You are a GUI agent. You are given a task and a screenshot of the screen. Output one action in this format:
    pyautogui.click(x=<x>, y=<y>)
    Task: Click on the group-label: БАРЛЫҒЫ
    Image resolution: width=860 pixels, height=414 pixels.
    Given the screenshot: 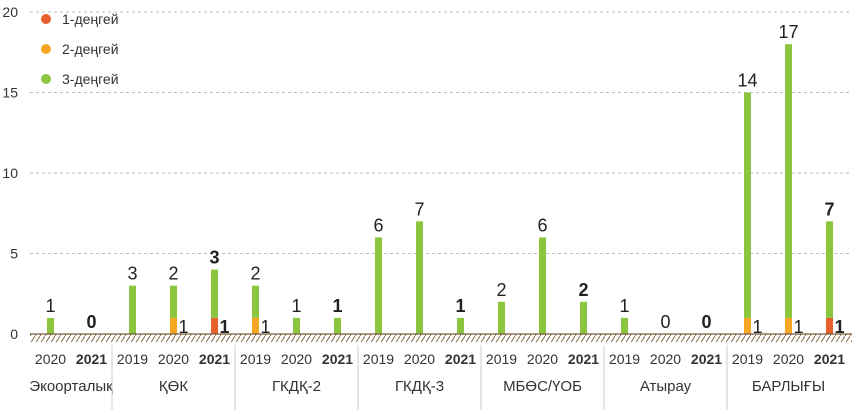 What is the action you would take?
    pyautogui.click(x=788, y=386)
    